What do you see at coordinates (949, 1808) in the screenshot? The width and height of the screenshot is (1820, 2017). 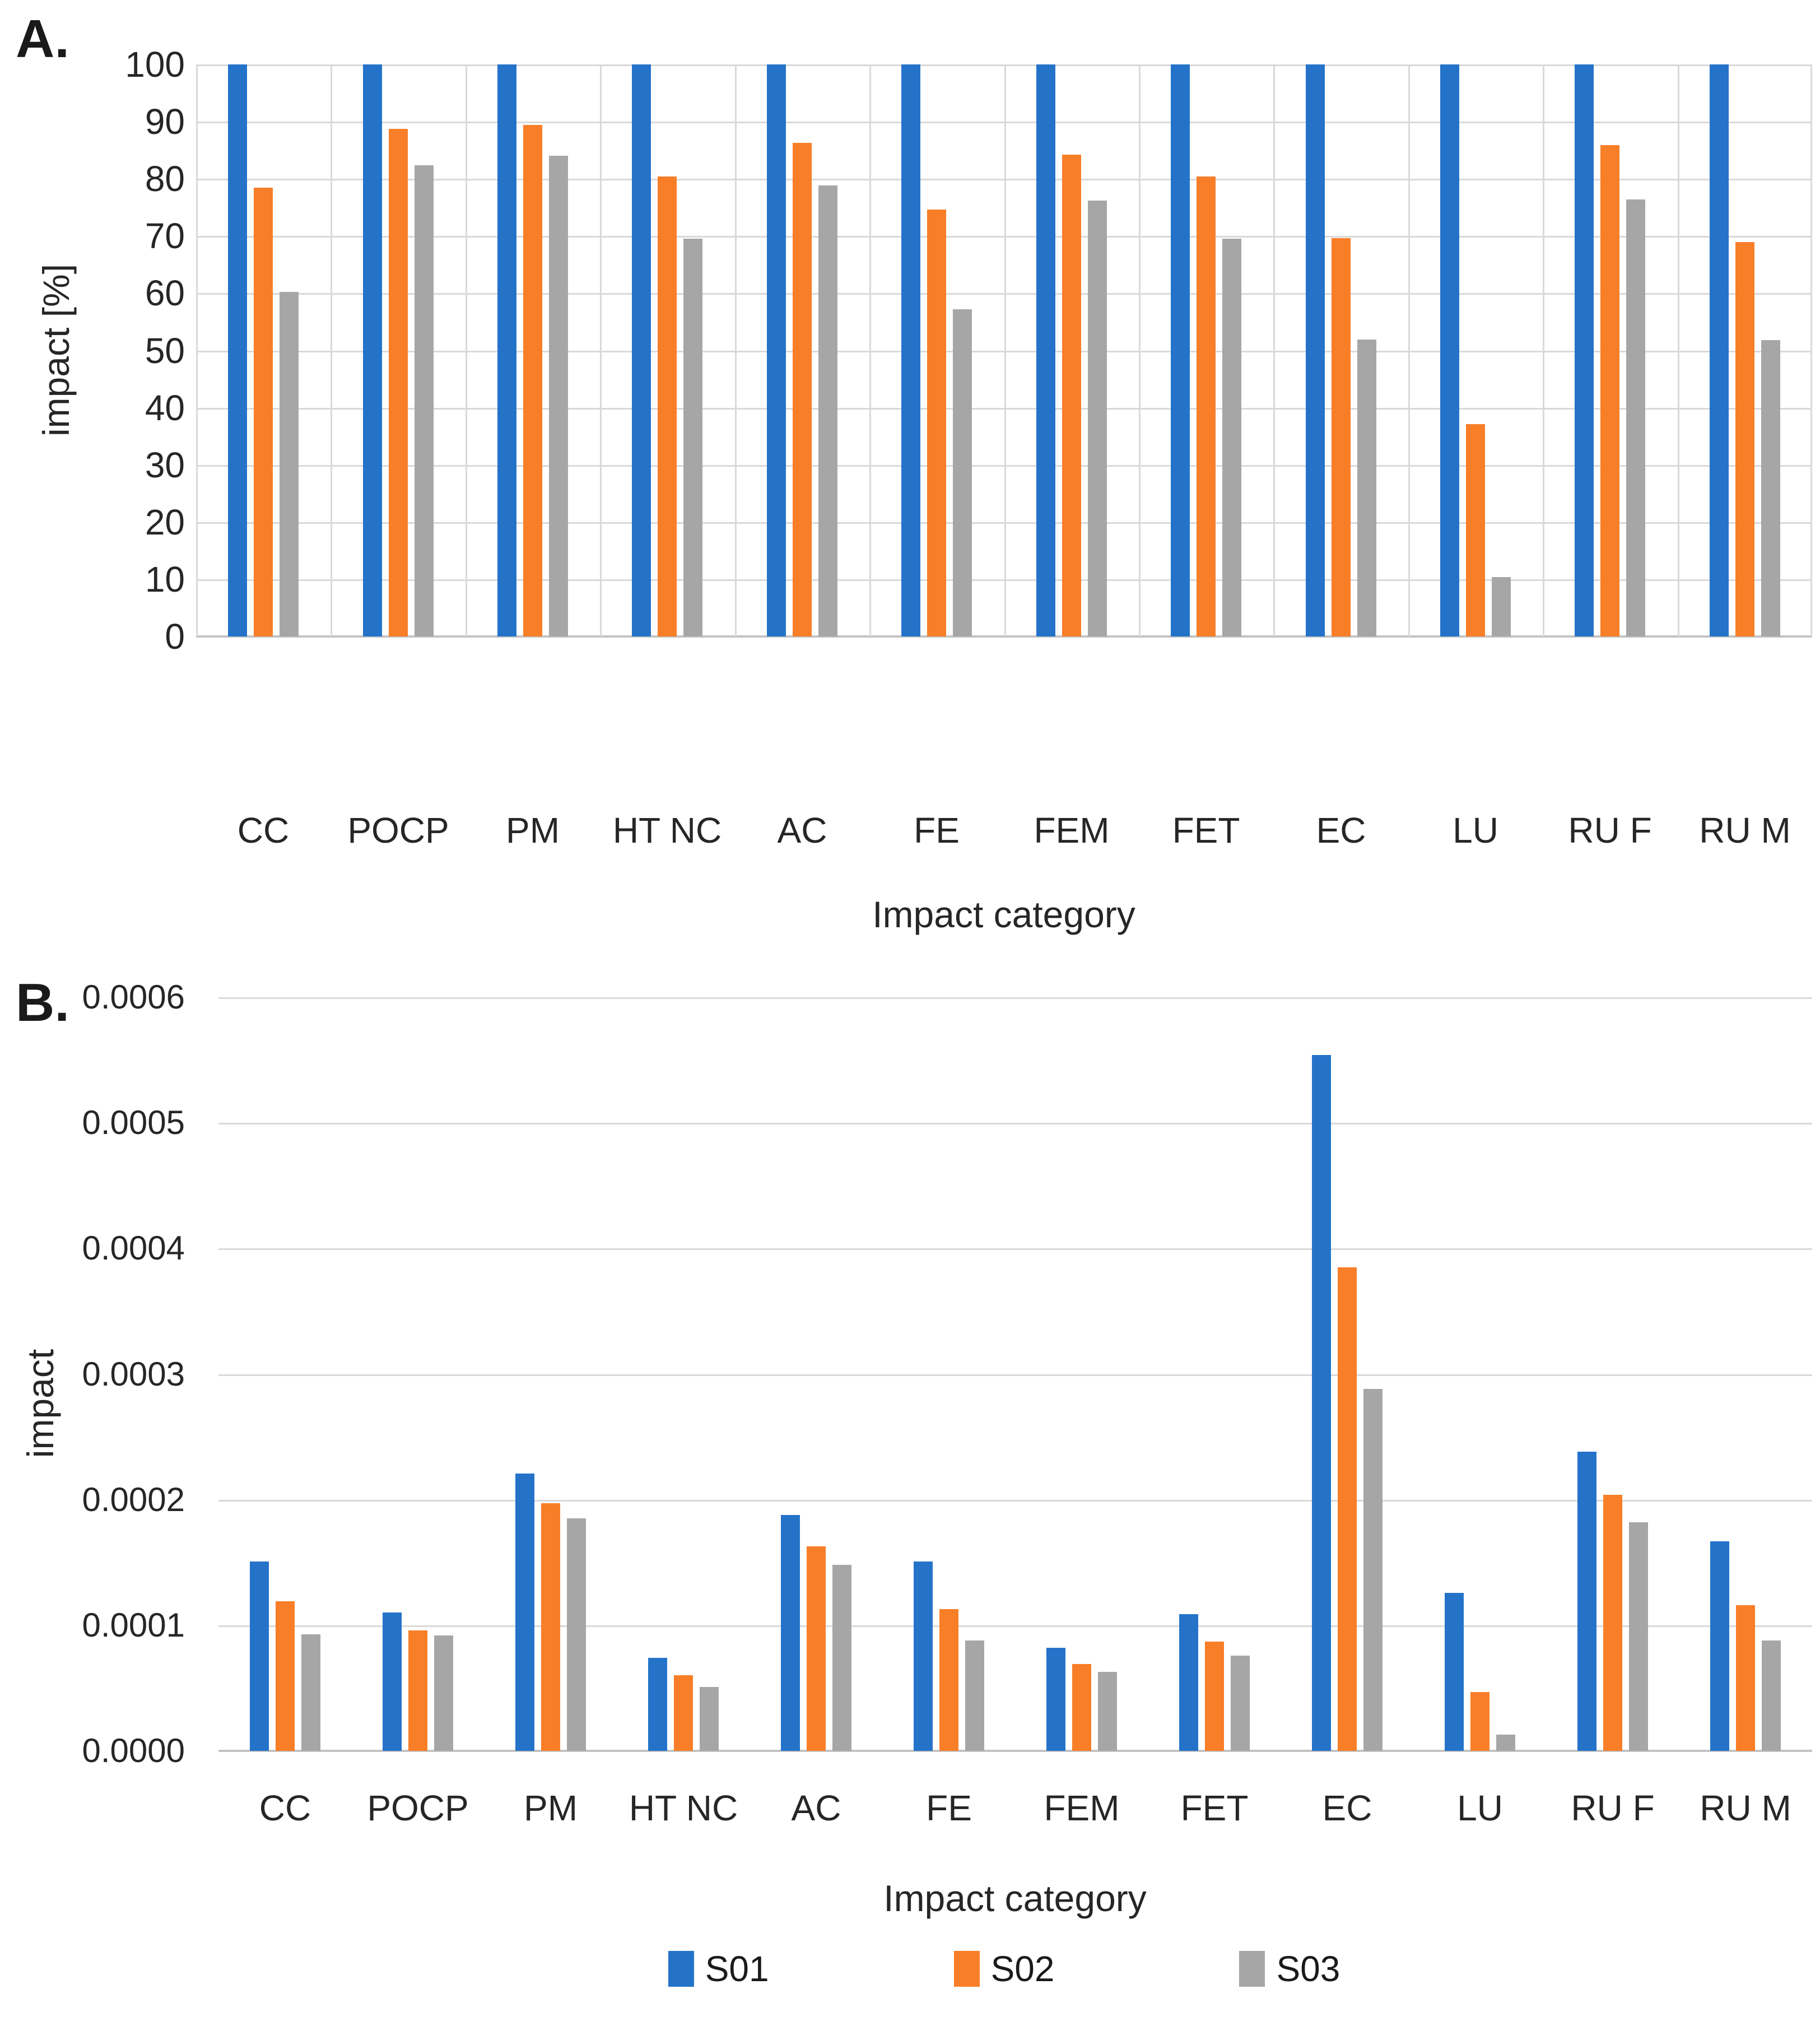 I see `panel-b-x-label-fe: FE` at bounding box center [949, 1808].